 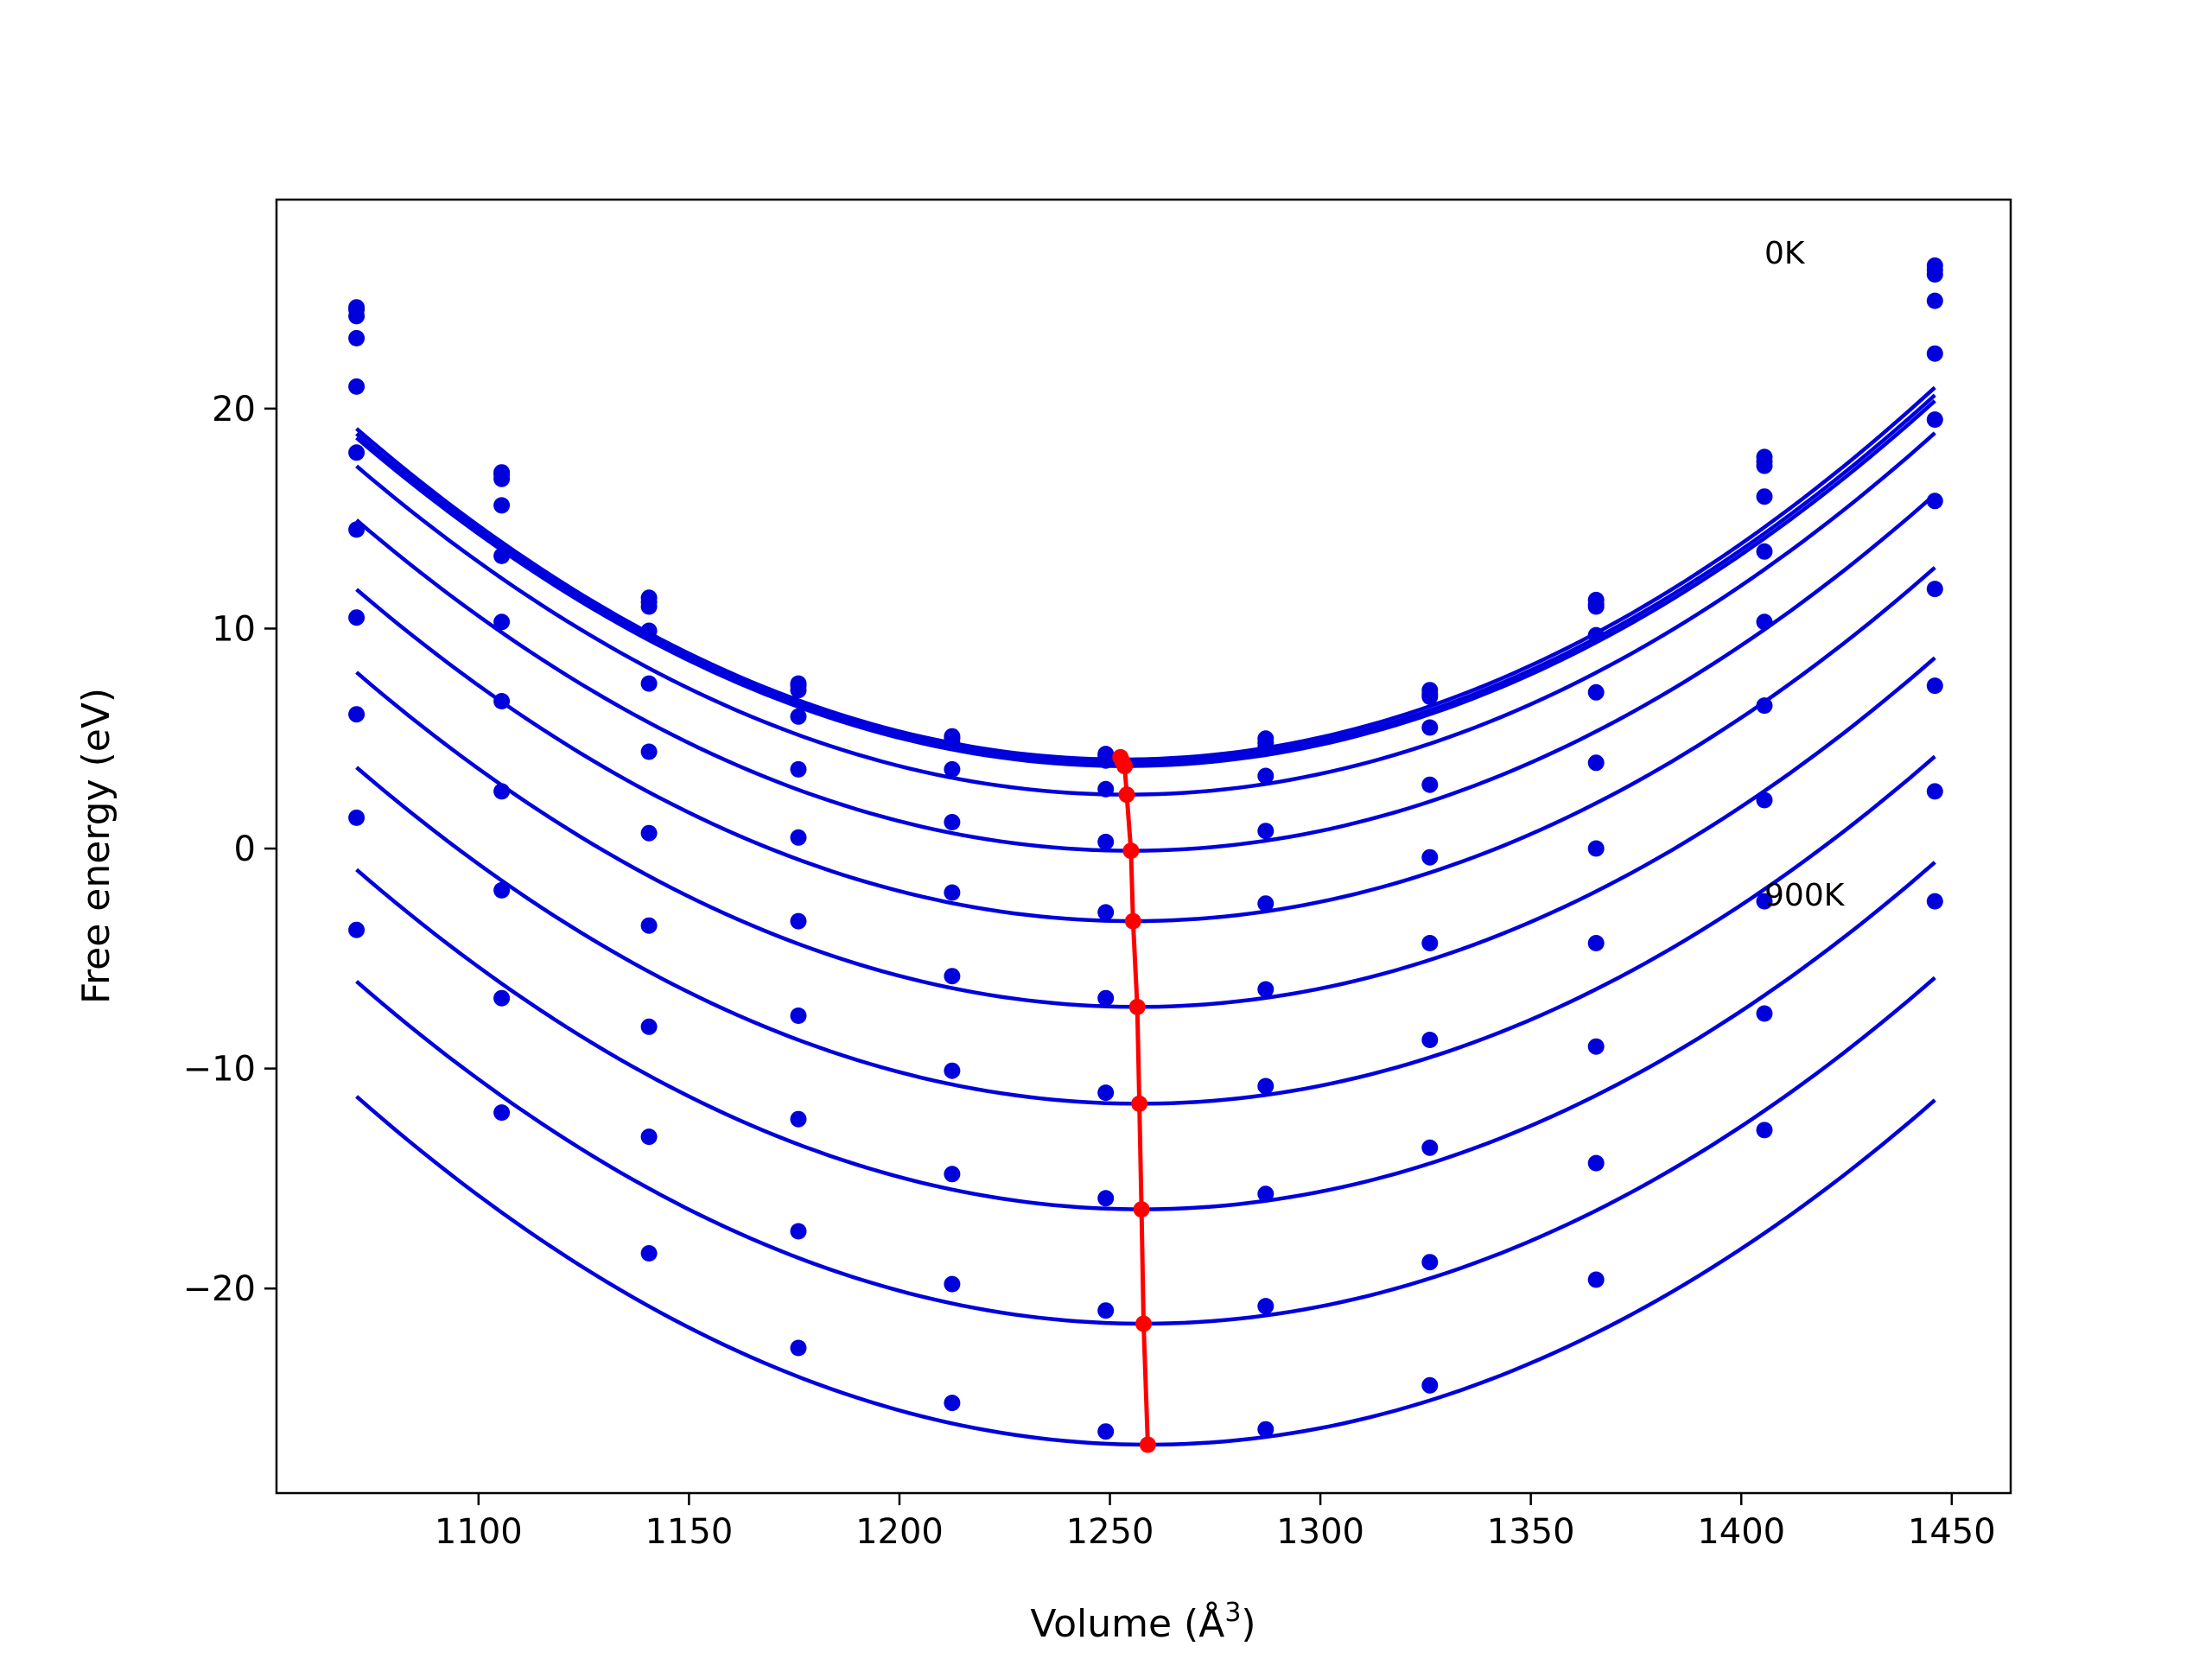 I want to click on x-axis-ticks: 1100 1150 1200 1250 1300 1350 1400 1450, so click(x=1215, y=1522).